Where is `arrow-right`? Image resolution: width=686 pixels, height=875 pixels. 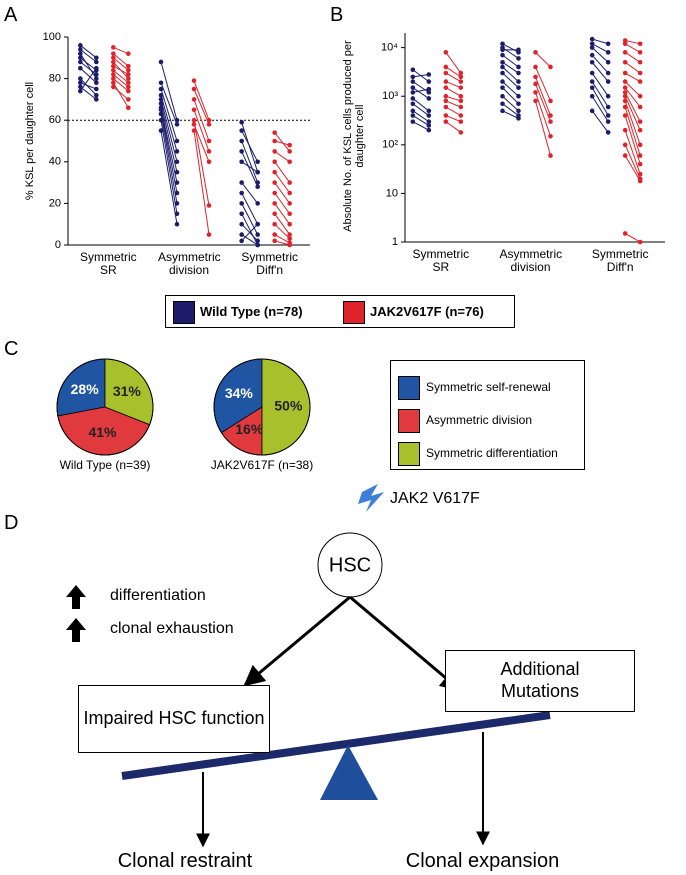 arrow-right is located at coordinates (405, 643).